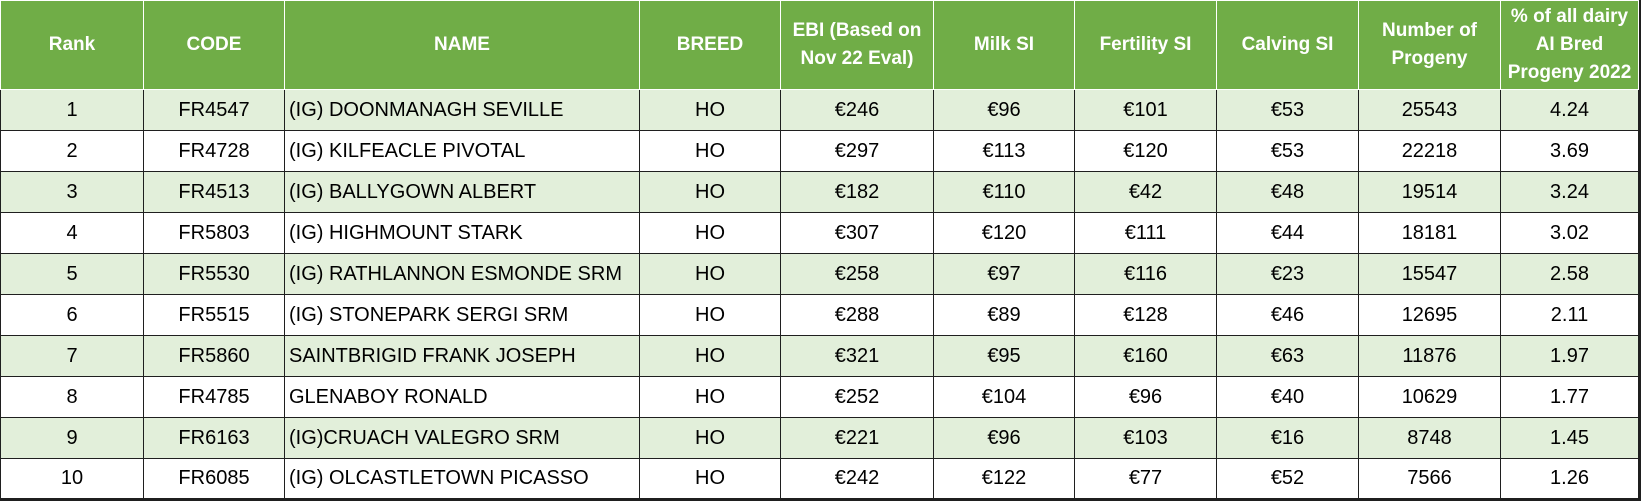 The height and width of the screenshot is (501, 1641). Describe the element at coordinates (72, 45) in the screenshot. I see `header-rank: Rank` at that location.